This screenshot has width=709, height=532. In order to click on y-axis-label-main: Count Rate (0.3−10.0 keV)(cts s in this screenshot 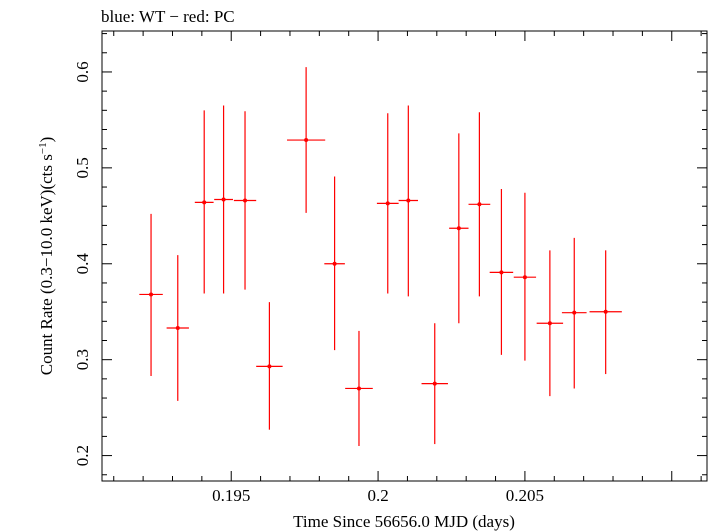, I will do `click(46, 264)`.